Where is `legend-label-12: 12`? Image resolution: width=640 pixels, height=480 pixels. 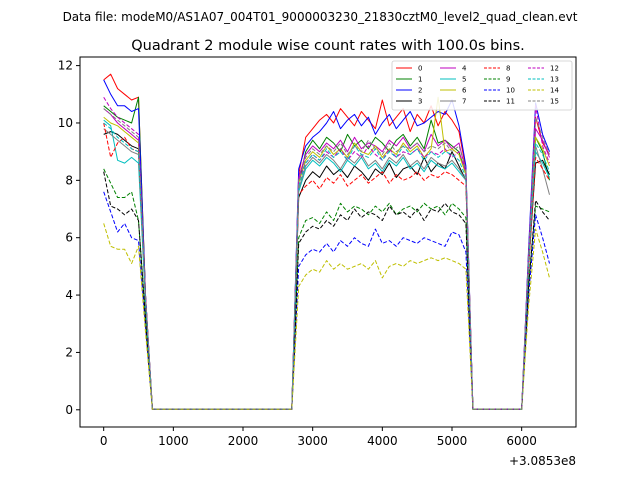 legend-label-12: 12 is located at coordinates (554, 69).